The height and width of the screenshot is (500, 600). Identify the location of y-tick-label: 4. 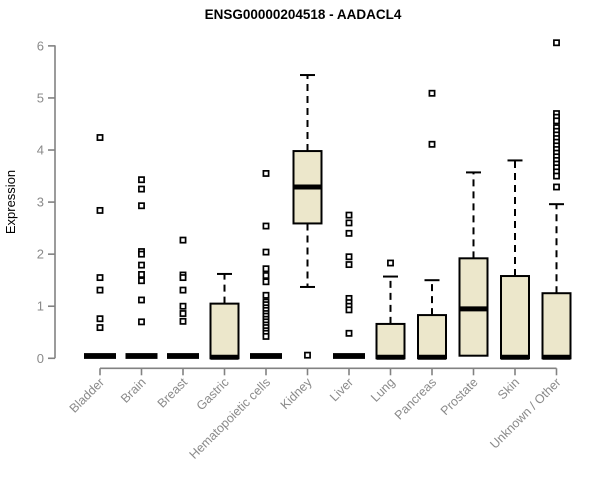
(40, 150).